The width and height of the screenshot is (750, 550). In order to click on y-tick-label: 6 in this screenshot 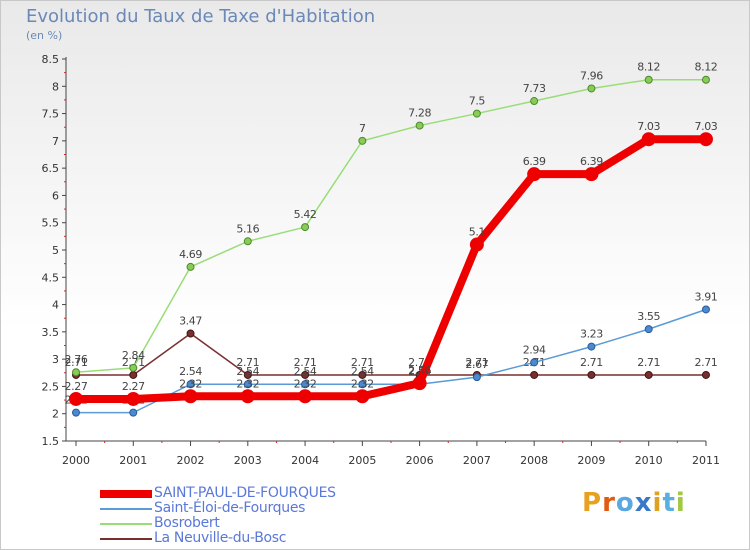, I will do `click(55, 195)`.